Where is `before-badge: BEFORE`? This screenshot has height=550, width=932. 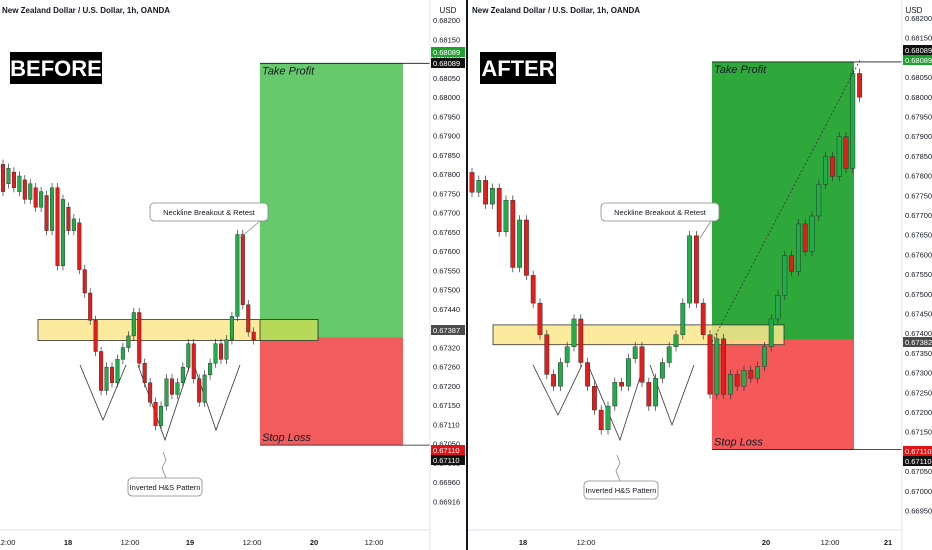
before-badge: BEFORE is located at coordinates (56, 68).